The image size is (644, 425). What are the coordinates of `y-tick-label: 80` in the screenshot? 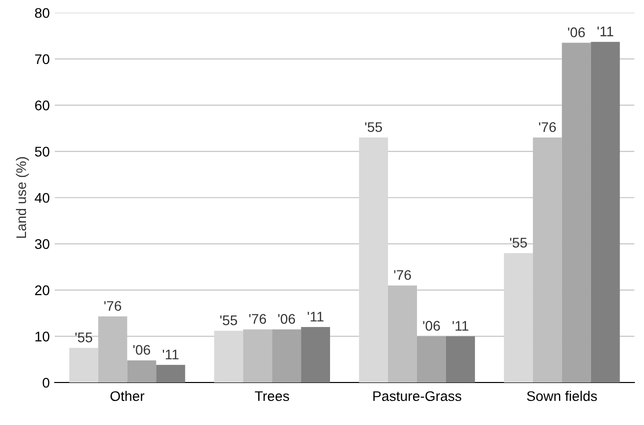 It's located at (42, 13).